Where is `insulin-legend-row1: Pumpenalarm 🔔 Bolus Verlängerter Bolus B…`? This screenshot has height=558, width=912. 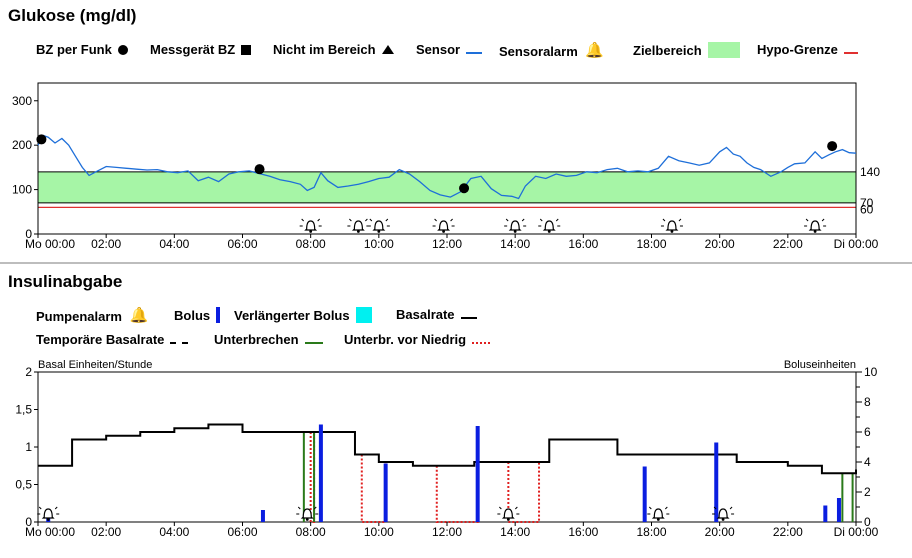 insulin-legend-row1: Pumpenalarm 🔔 Bolus Verlängerter Bolus B… is located at coordinates (471, 316).